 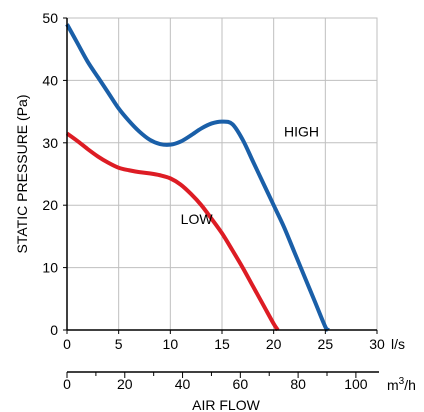 I want to click on x-tick-label: 10, so click(x=171, y=344).